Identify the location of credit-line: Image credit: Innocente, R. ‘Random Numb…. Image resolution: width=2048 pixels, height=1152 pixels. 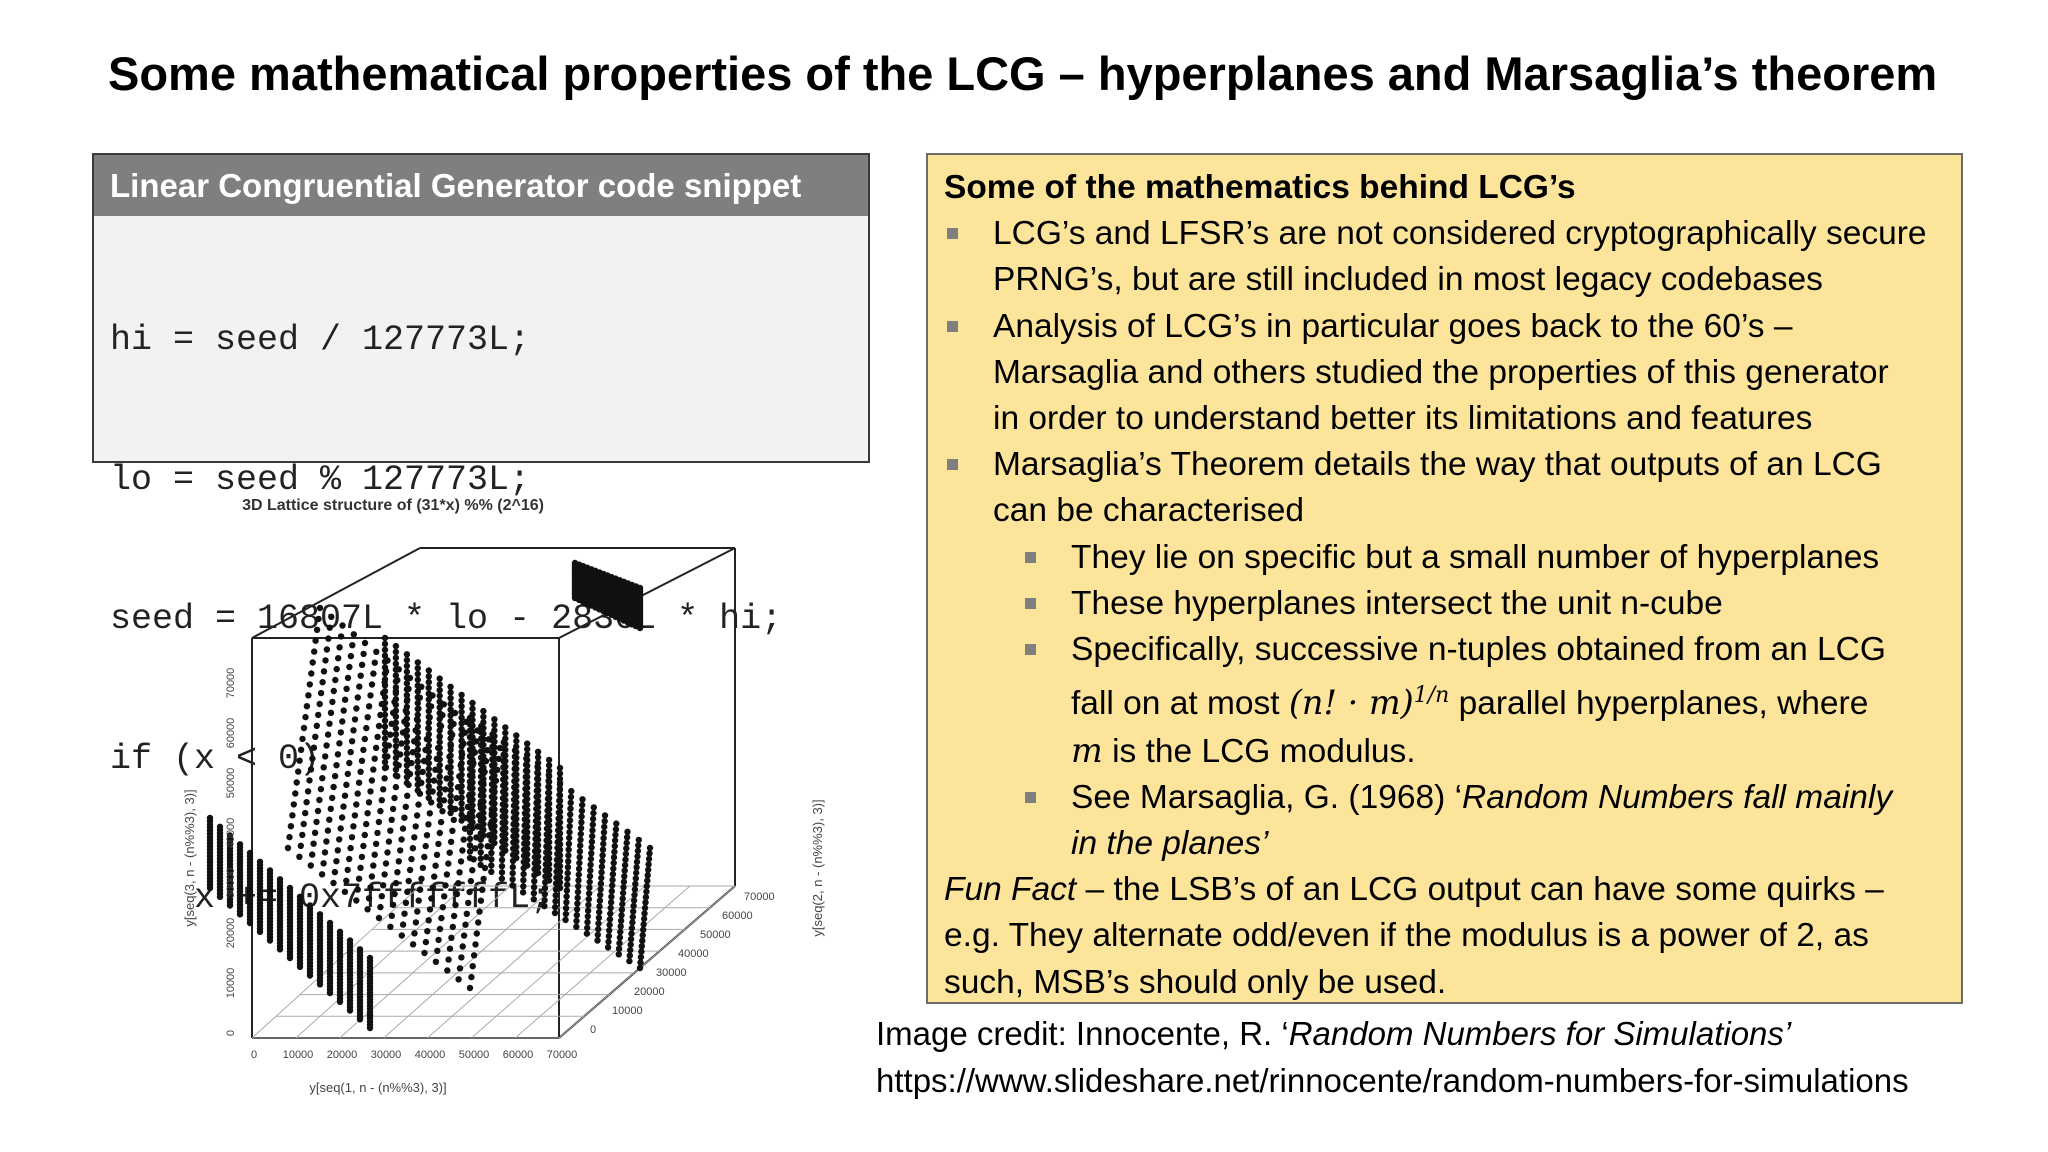
(1334, 1033).